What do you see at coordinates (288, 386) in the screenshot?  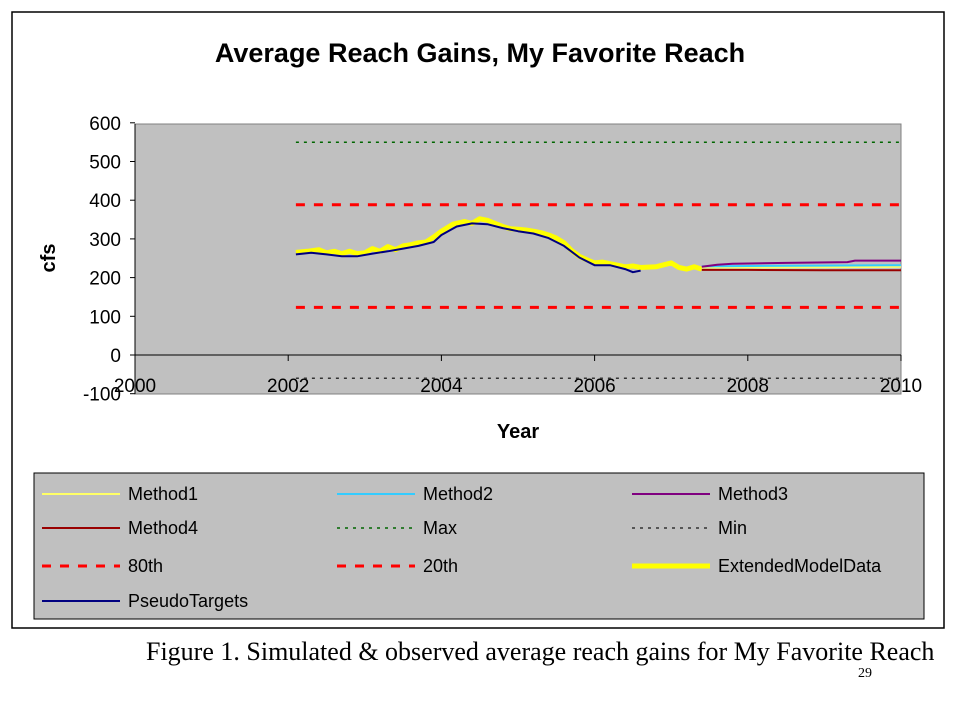 I see `x-tick-label: 2002` at bounding box center [288, 386].